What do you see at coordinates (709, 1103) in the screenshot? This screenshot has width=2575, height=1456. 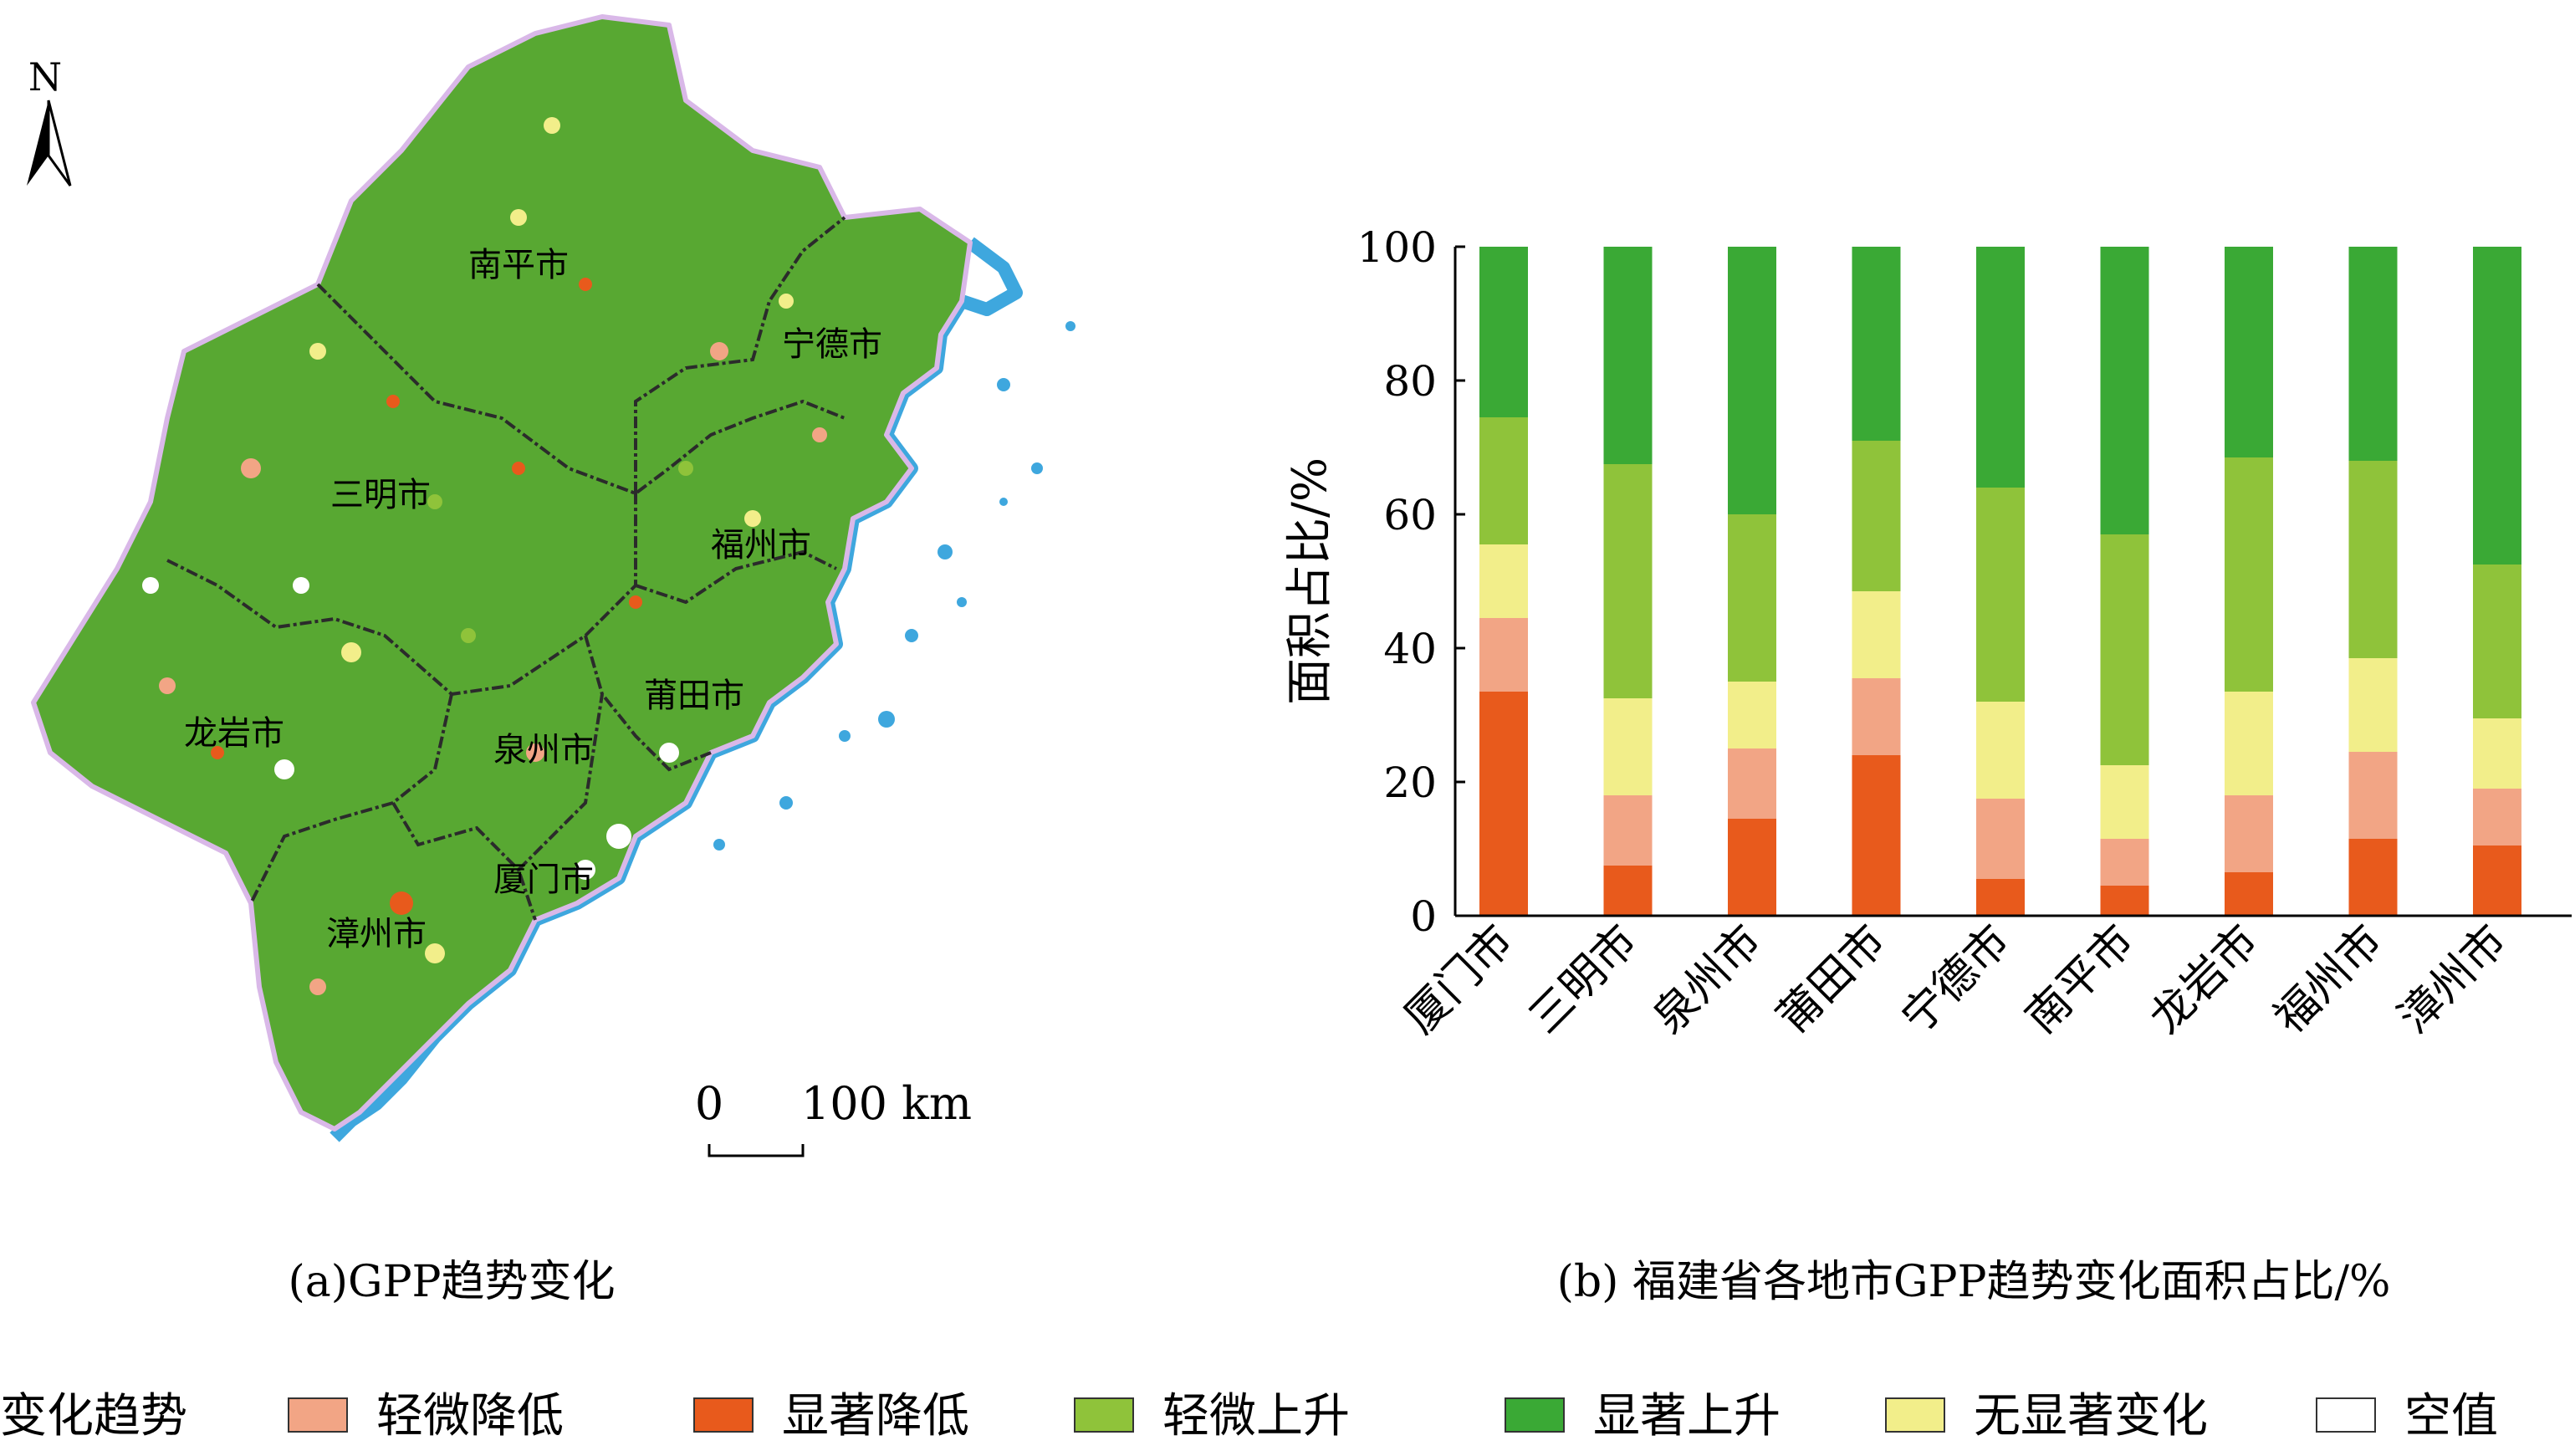 I see `scale-zero: 0` at bounding box center [709, 1103].